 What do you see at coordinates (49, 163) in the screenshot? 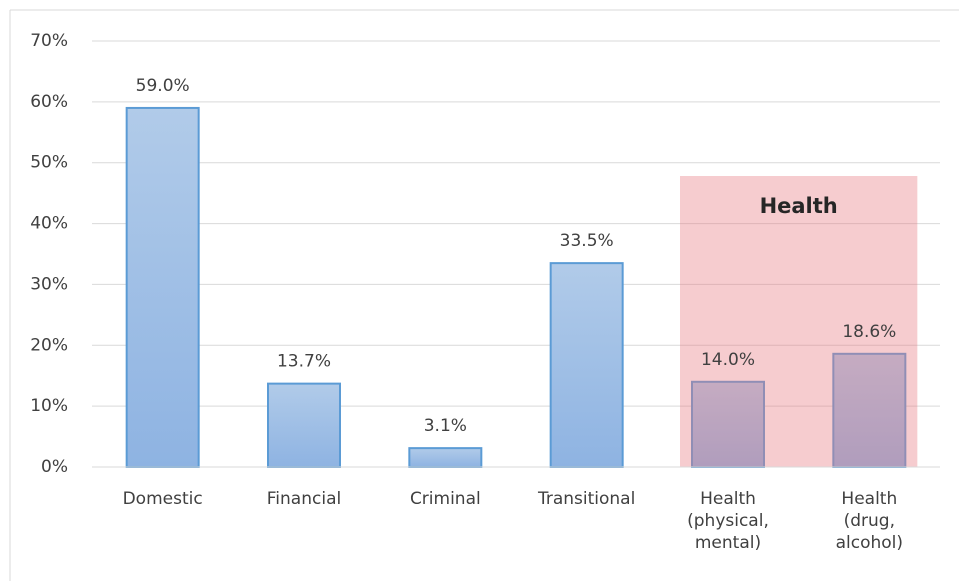
I see `y-tick-label: 50%` at bounding box center [49, 163].